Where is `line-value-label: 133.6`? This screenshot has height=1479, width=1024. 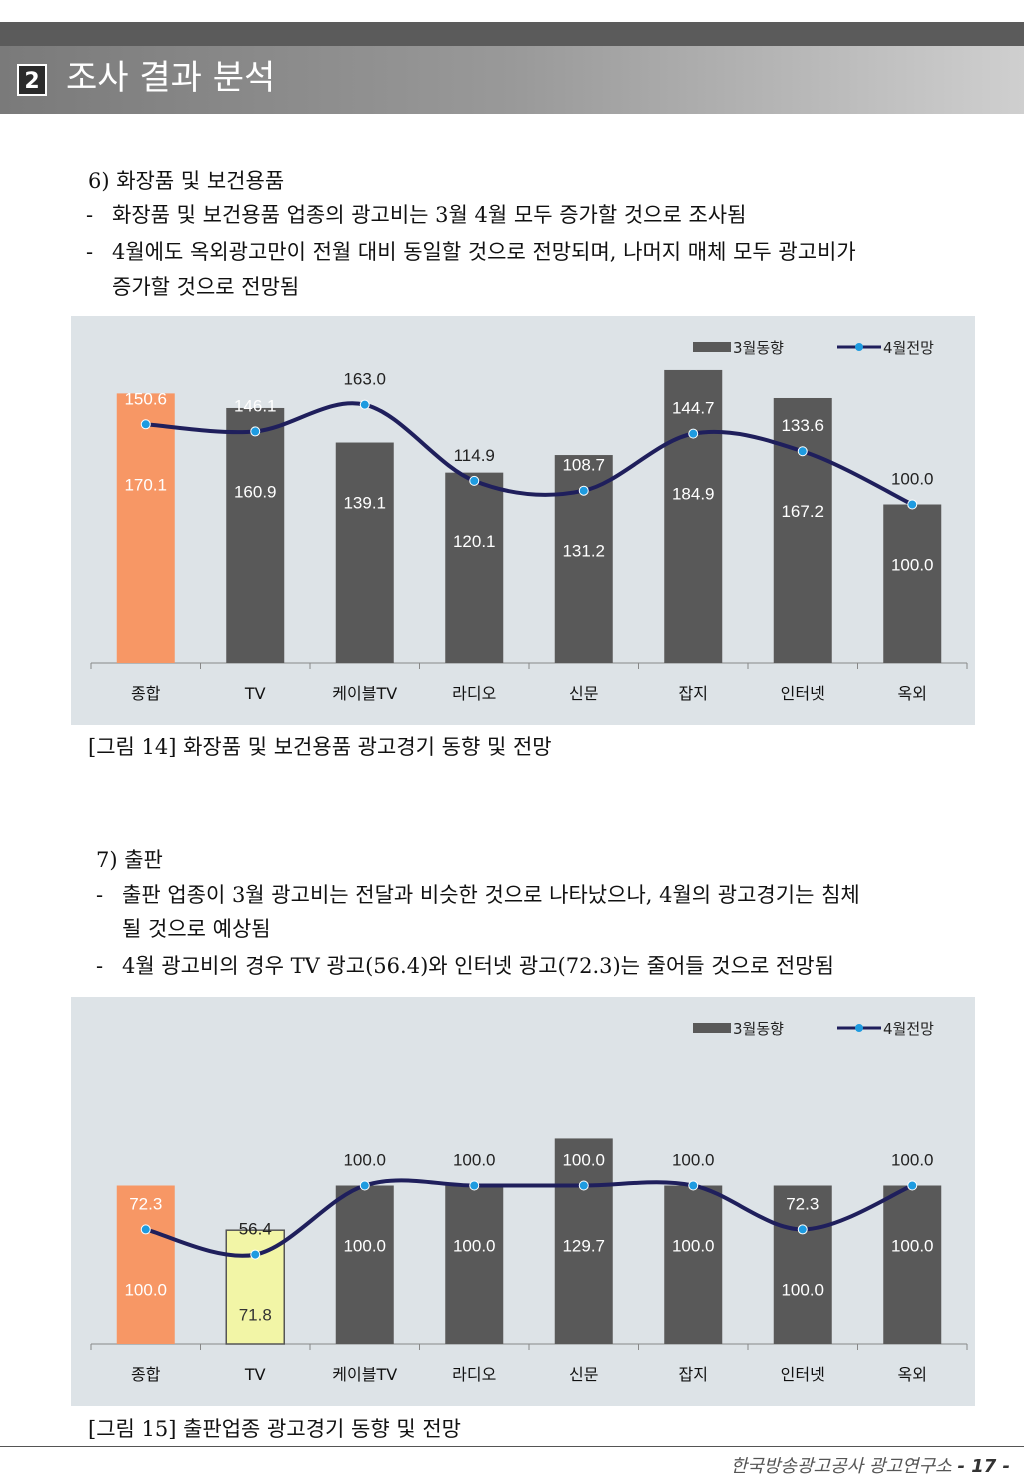 line-value-label: 133.6 is located at coordinates (802, 425).